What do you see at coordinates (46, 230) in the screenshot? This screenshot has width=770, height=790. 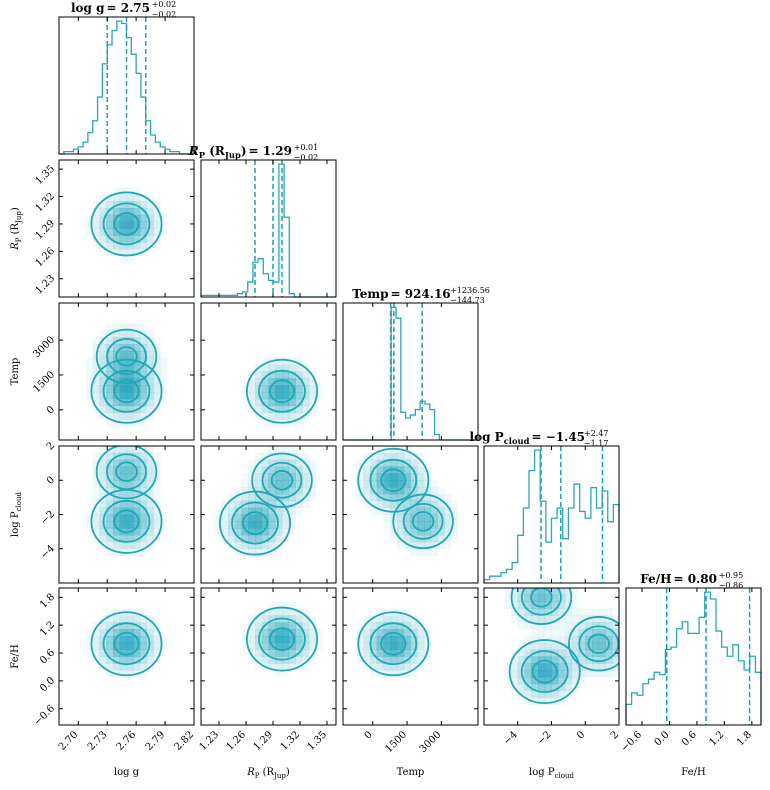 I see `y-tick-label: 1.29` at bounding box center [46, 230].